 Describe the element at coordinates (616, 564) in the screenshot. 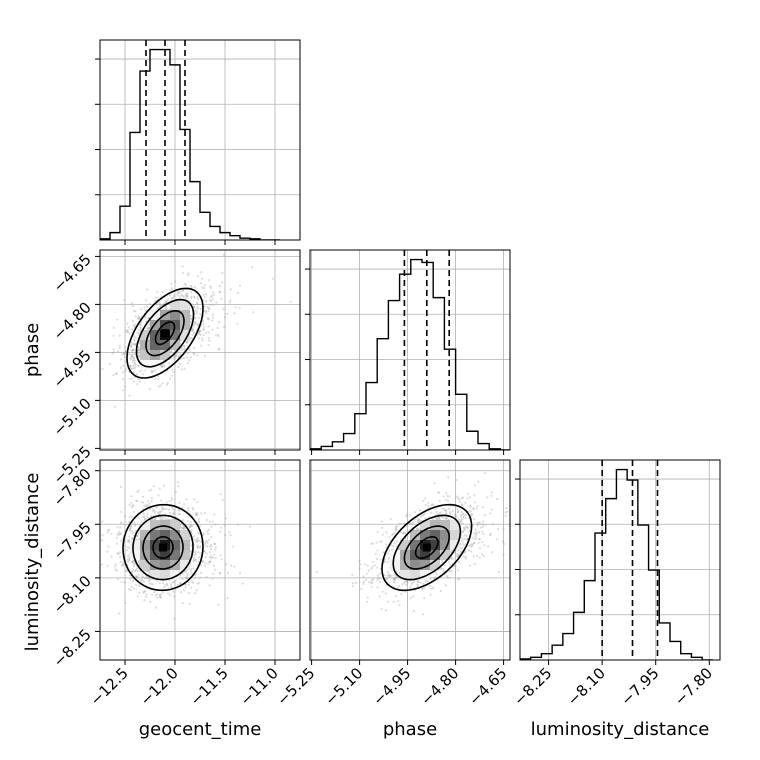

I see `histogram-step-luminosity-distance` at that location.